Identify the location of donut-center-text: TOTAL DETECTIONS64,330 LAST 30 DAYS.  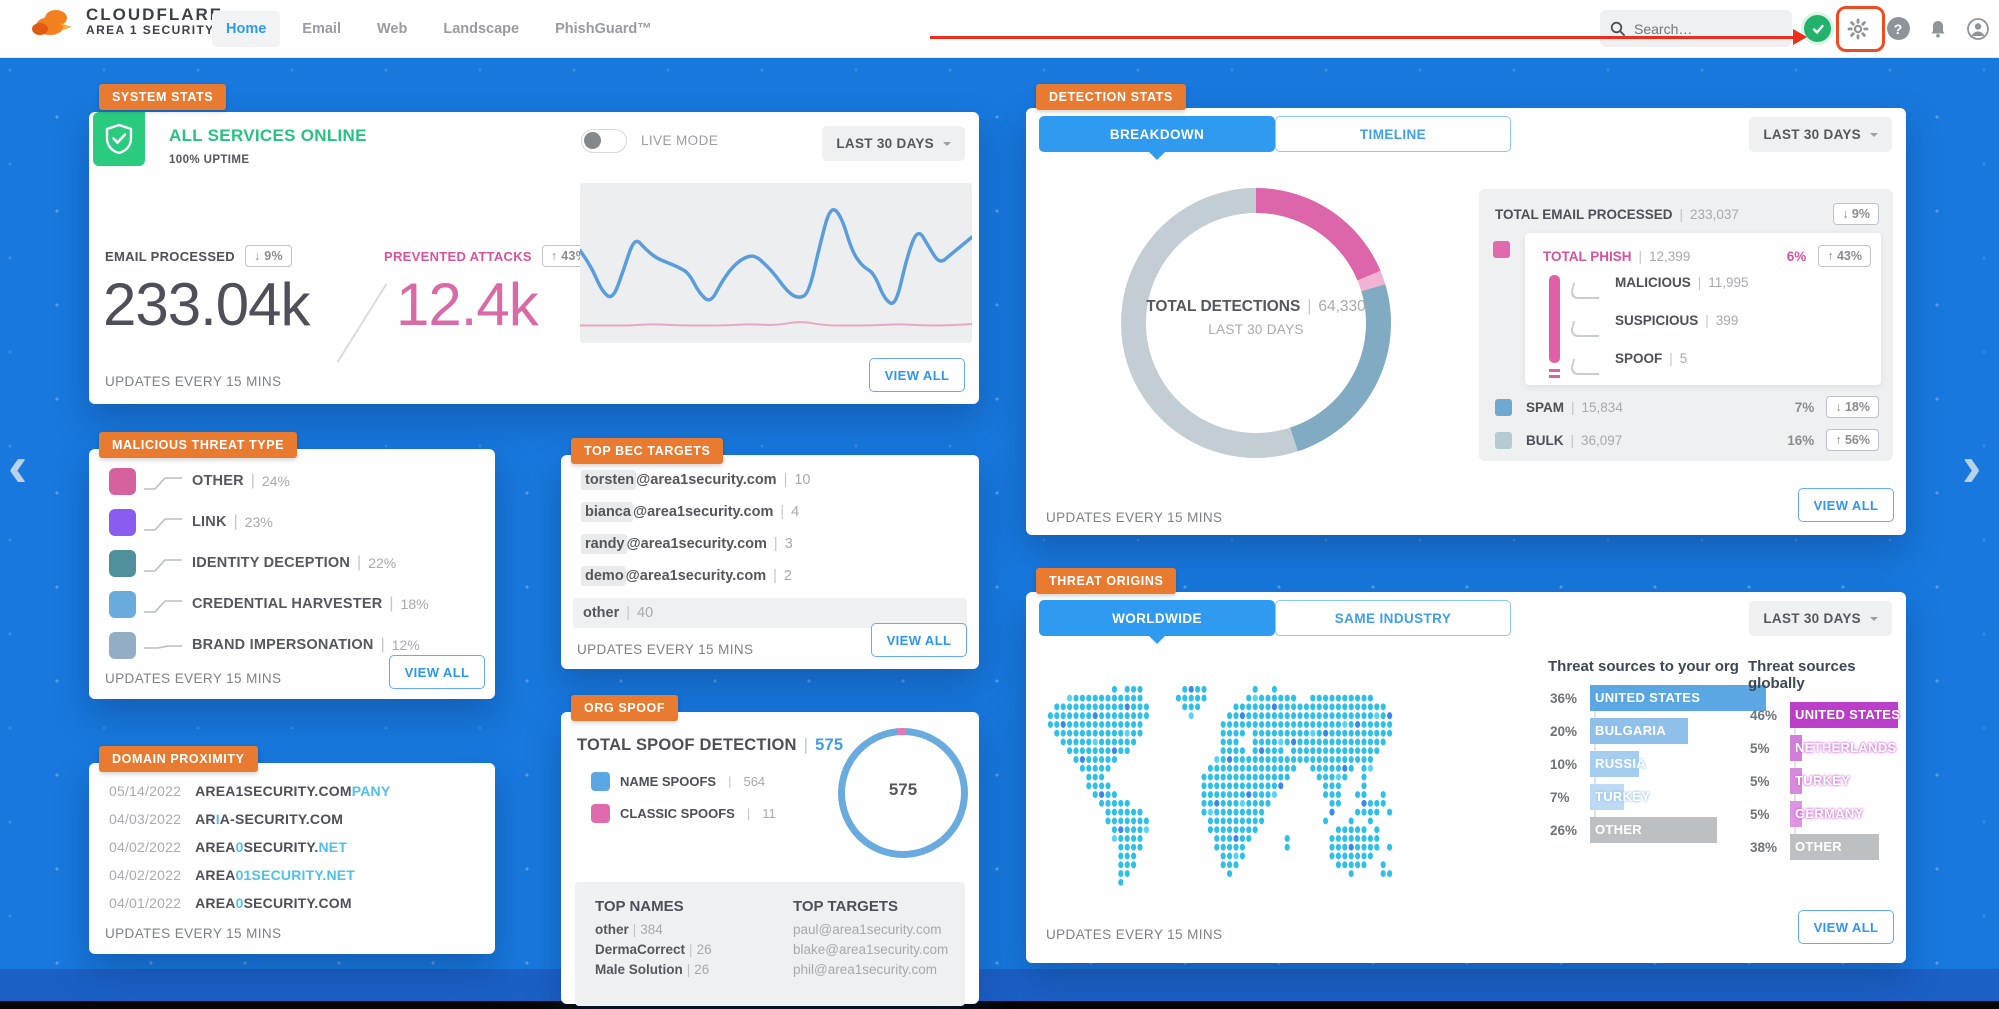
(1256, 317).